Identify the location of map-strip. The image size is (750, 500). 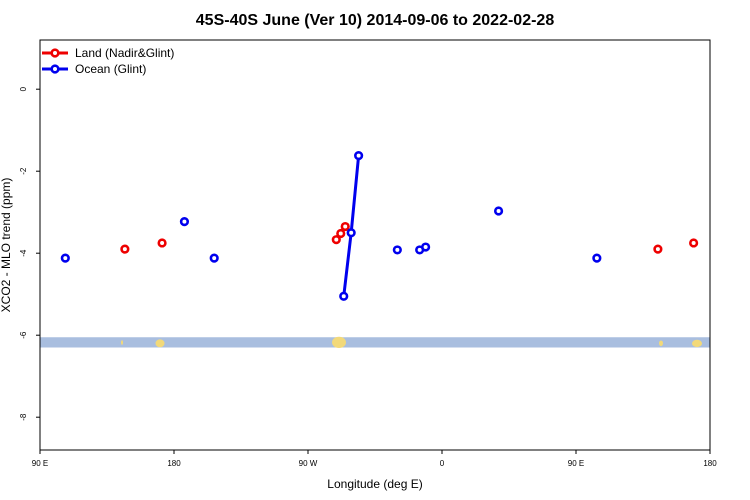
(375, 342).